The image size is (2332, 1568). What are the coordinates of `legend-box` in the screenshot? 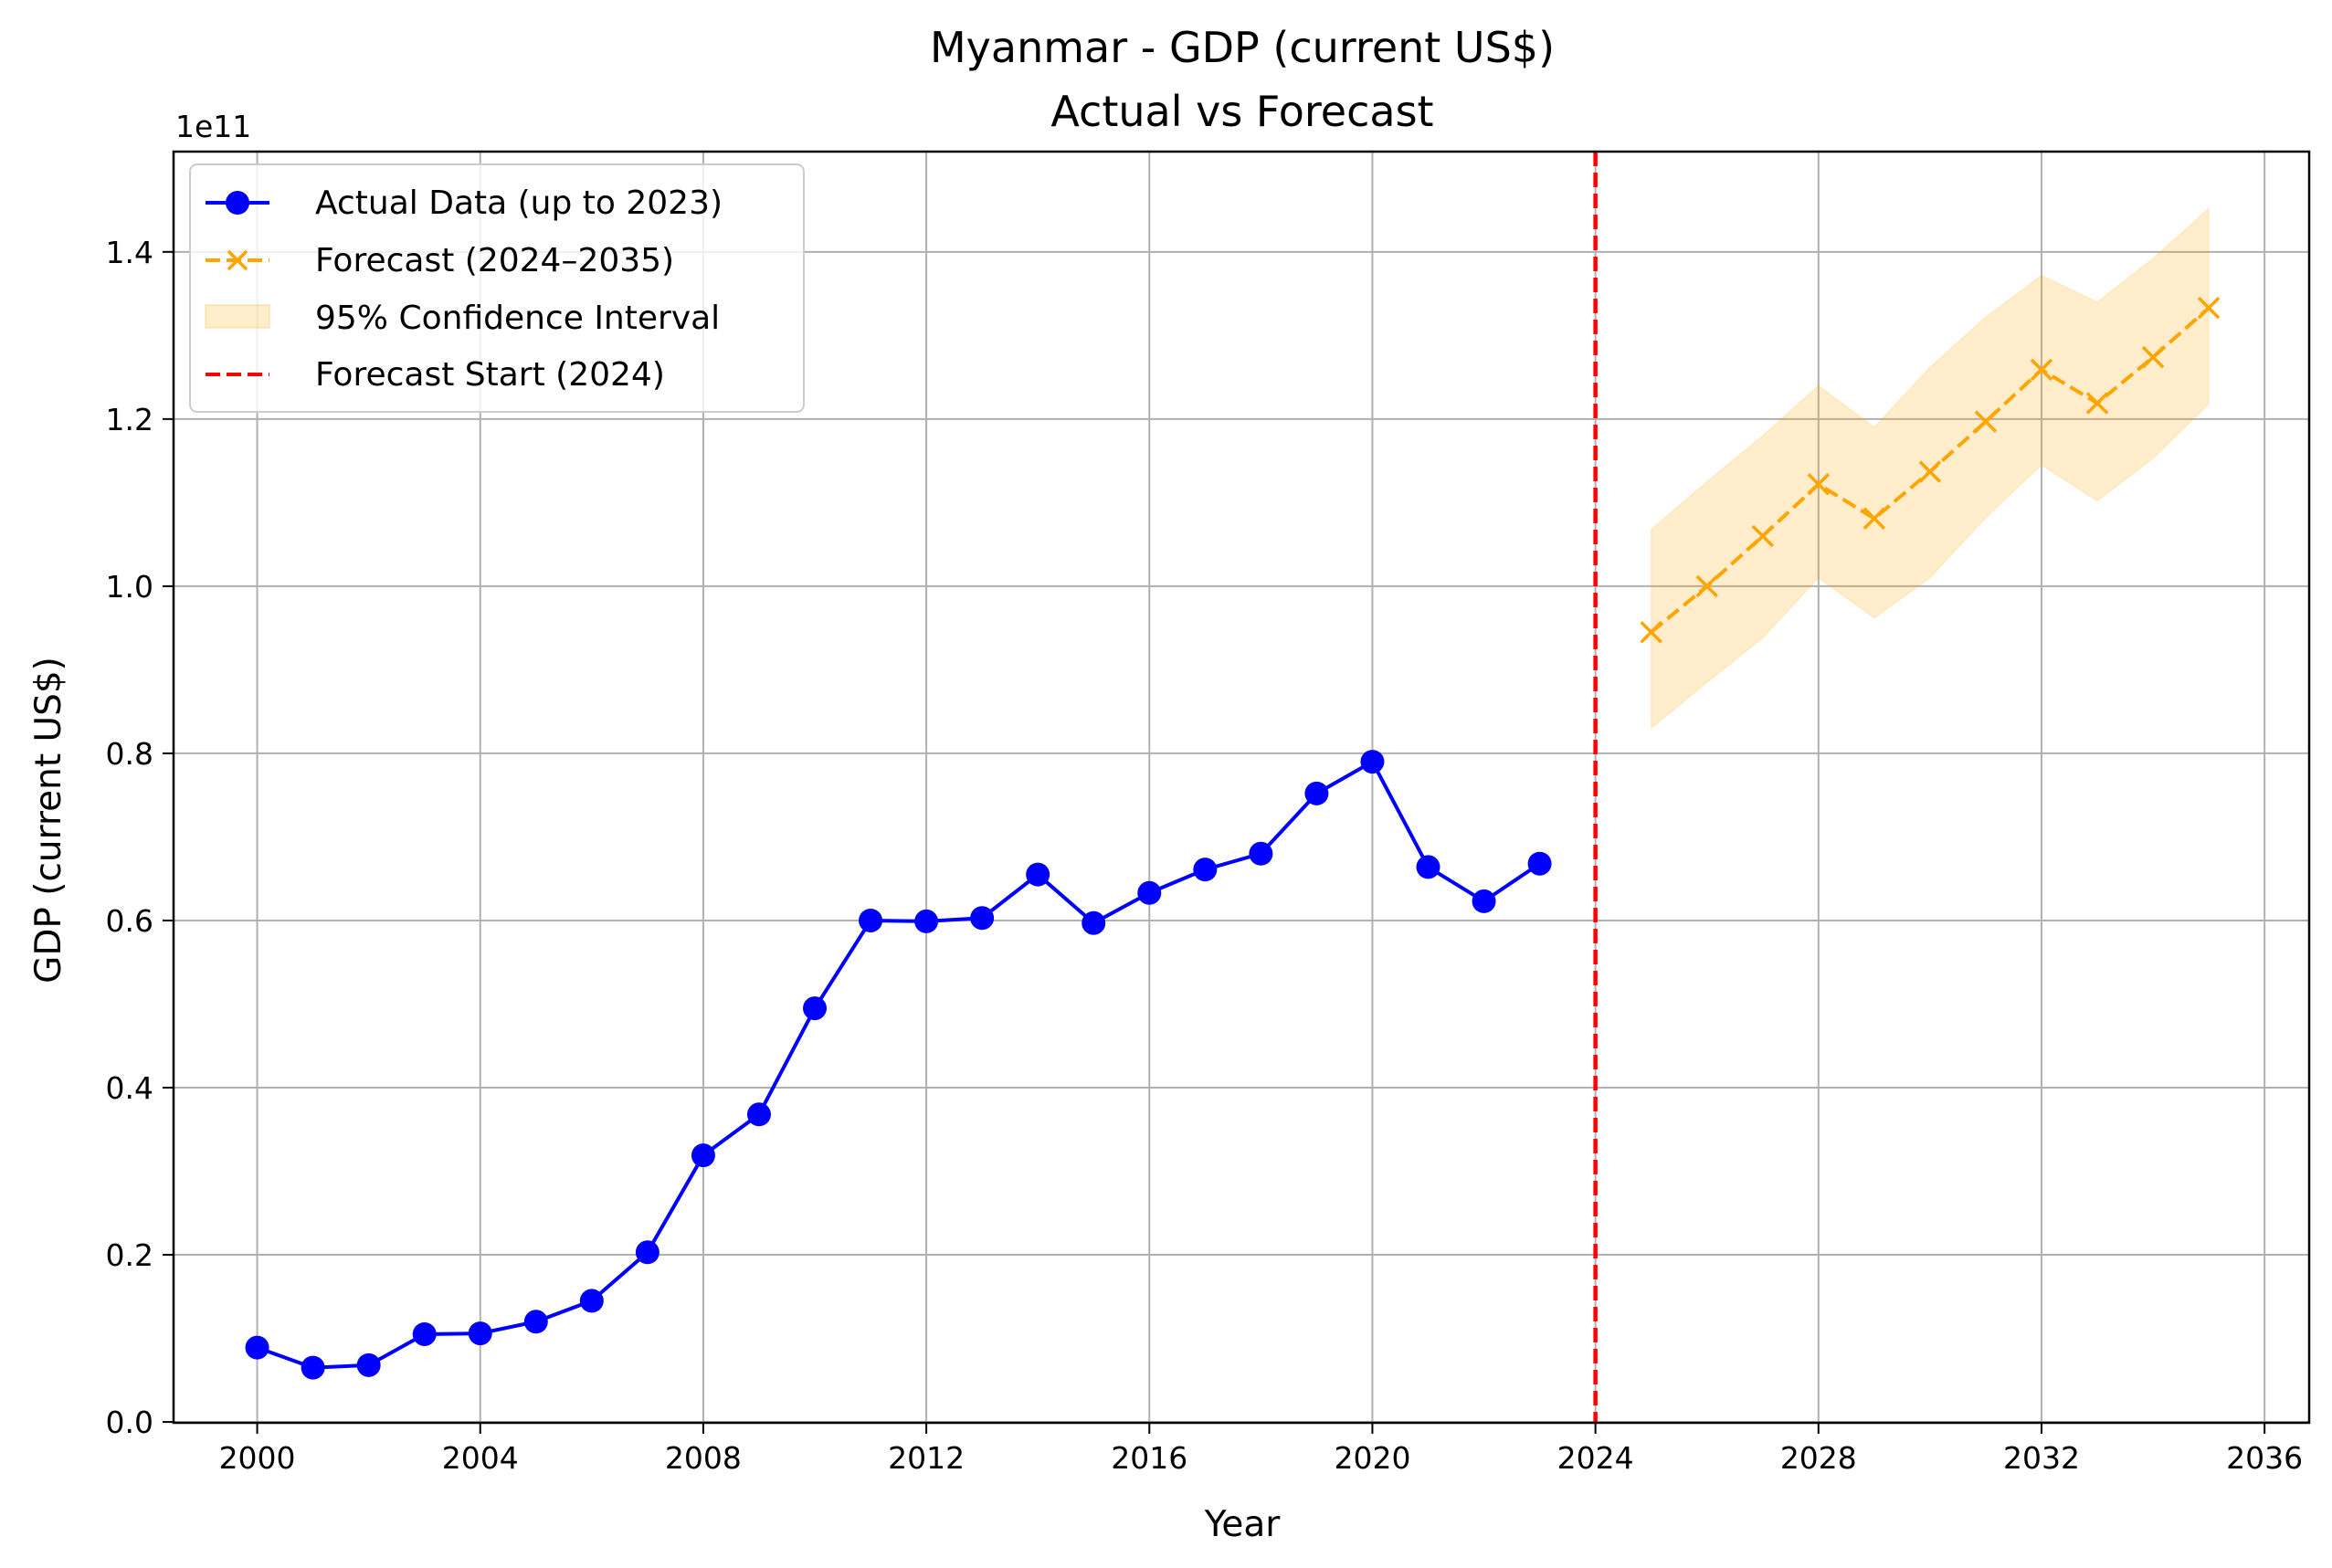 It's located at (497, 288).